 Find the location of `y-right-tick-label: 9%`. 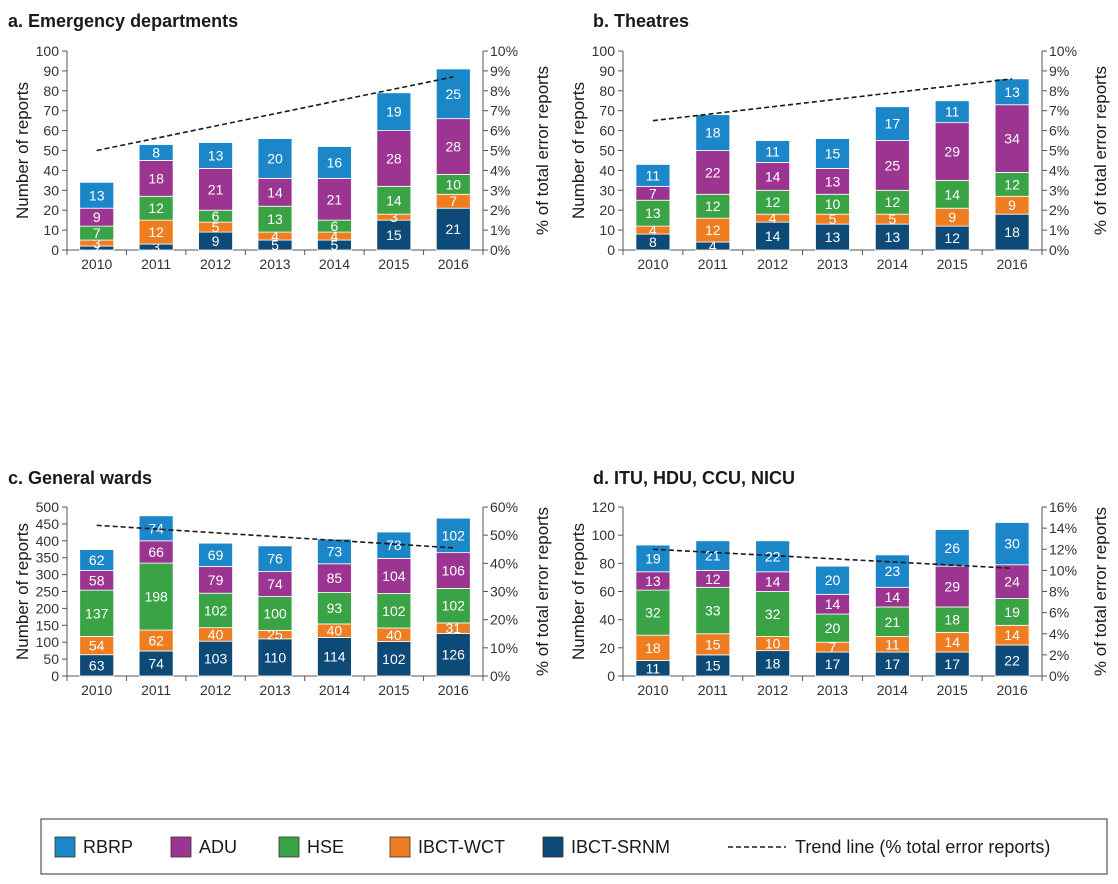

y-right-tick-label: 9% is located at coordinates (1059, 71).